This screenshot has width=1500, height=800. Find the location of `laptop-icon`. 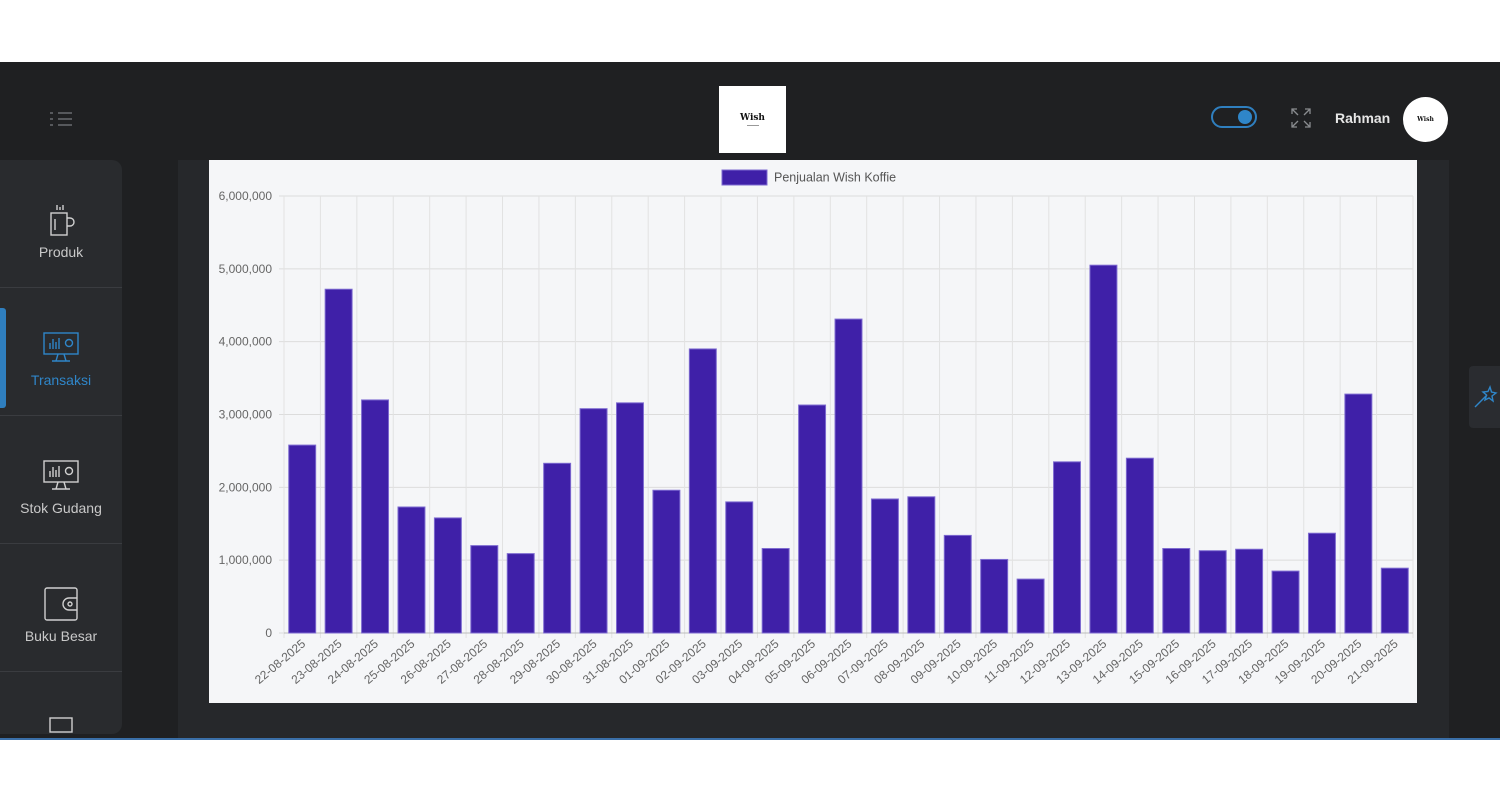

laptop-icon is located at coordinates (61, 723).